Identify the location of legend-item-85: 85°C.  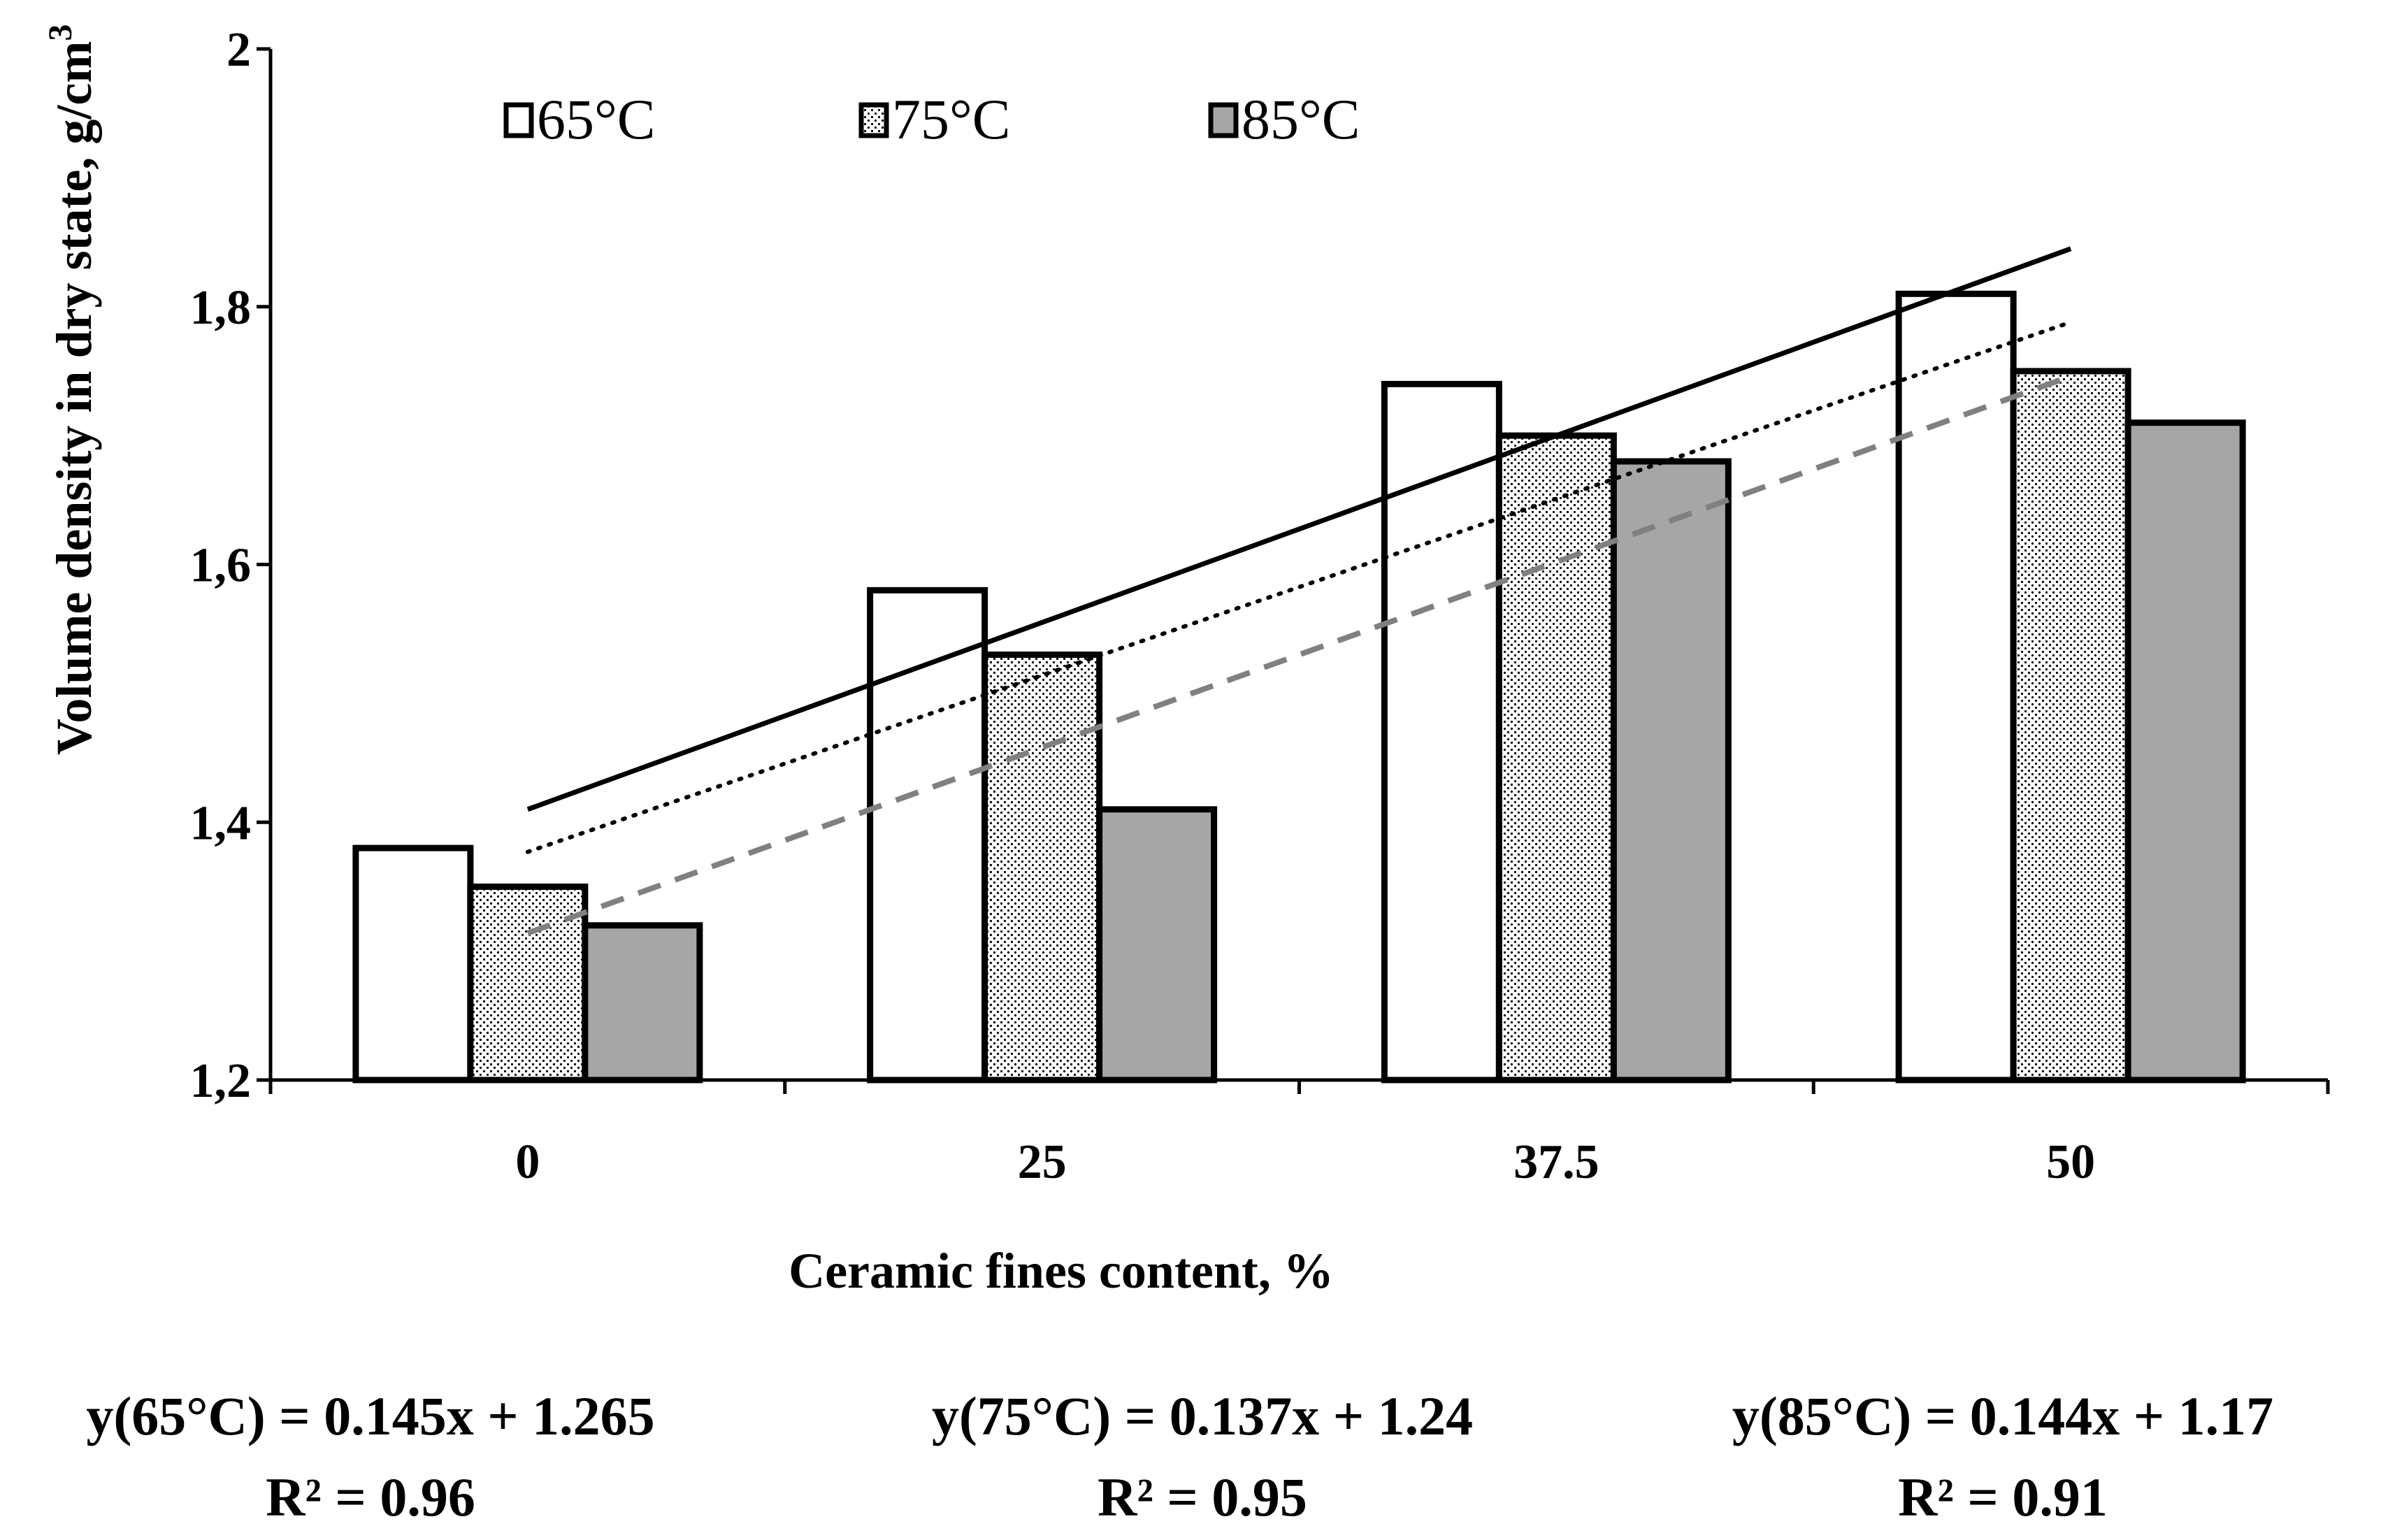
(1284, 119).